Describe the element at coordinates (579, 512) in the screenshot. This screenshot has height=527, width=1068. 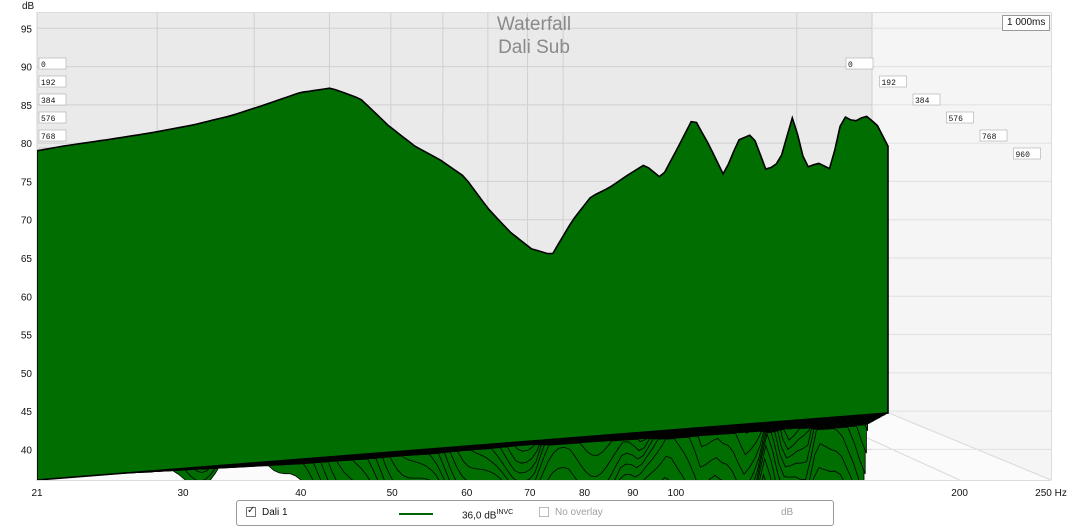
I see `overlay-label: No overlay` at that location.